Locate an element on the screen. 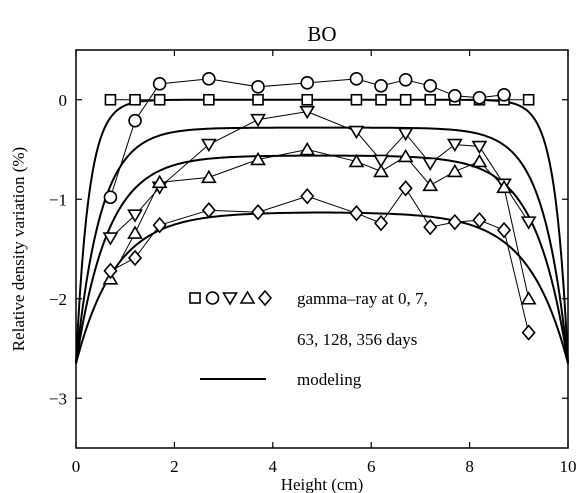 The height and width of the screenshot is (493, 579). legend-label-line-1: gamma–ray at 0, 7, is located at coordinates (362, 298).